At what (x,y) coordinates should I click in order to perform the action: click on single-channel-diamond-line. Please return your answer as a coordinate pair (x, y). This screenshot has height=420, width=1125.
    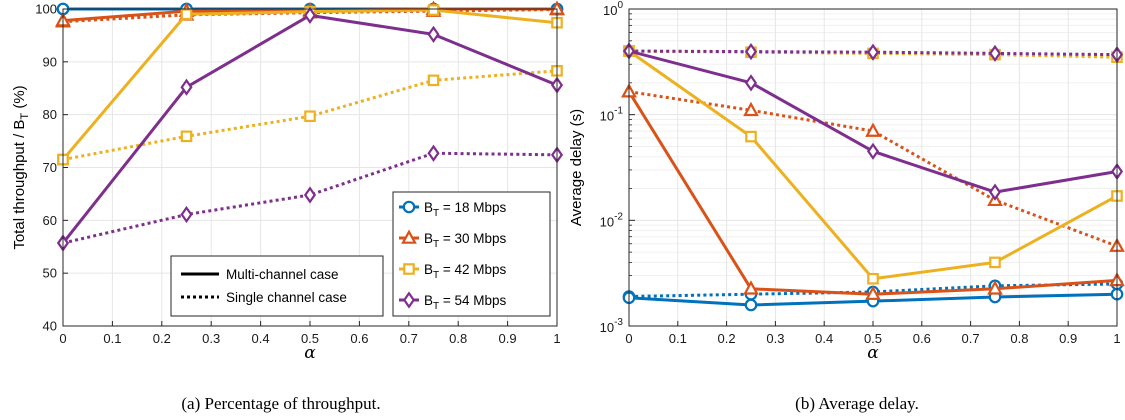
    Looking at the image, I should click on (310, 198).